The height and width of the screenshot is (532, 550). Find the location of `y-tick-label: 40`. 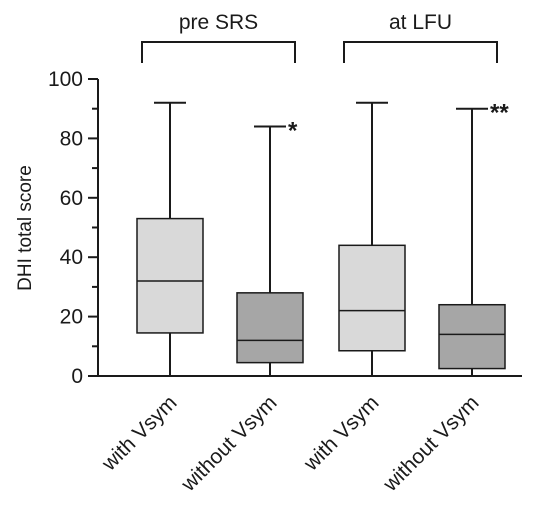

y-tick-label: 40 is located at coordinates (71, 257).